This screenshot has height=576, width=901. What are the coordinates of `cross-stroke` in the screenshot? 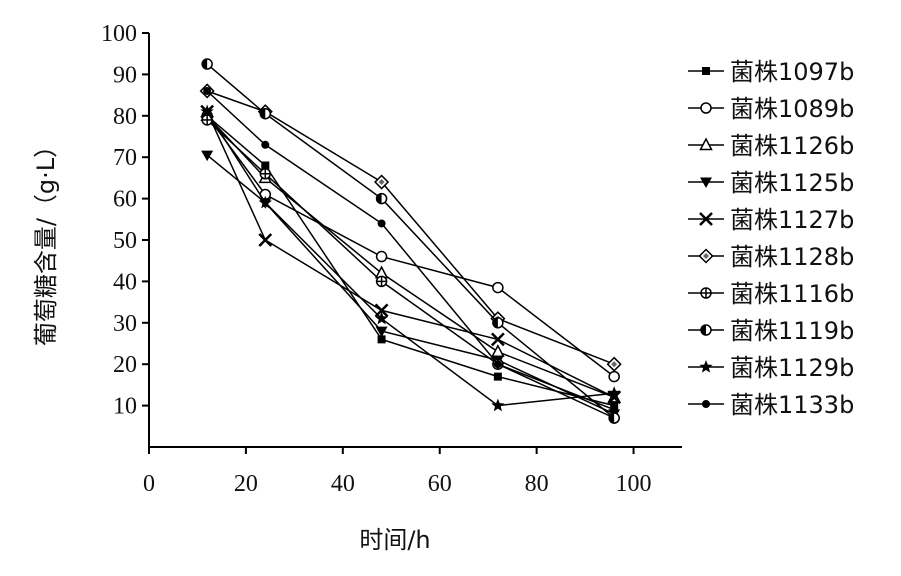 It's located at (706, 219).